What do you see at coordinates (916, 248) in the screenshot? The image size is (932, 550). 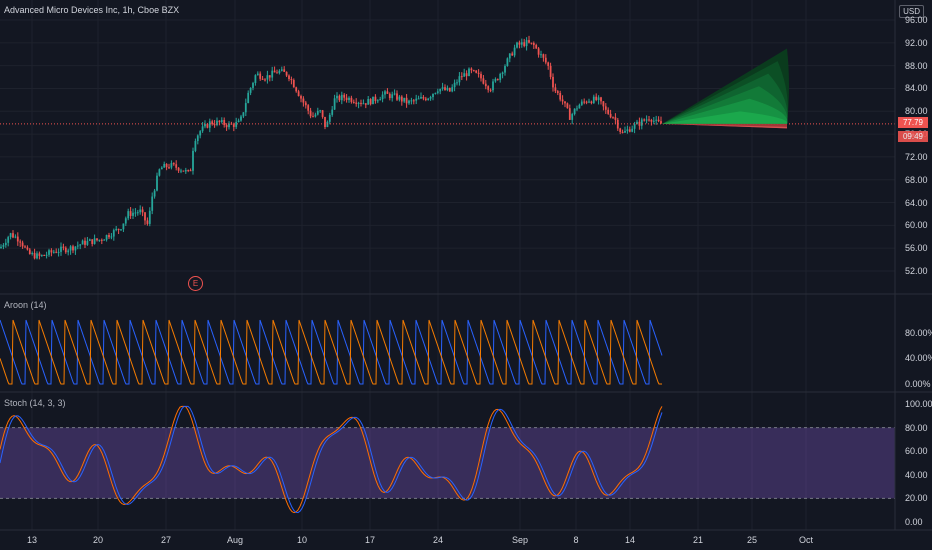 I see `price-tick: 56.00` at bounding box center [916, 248].